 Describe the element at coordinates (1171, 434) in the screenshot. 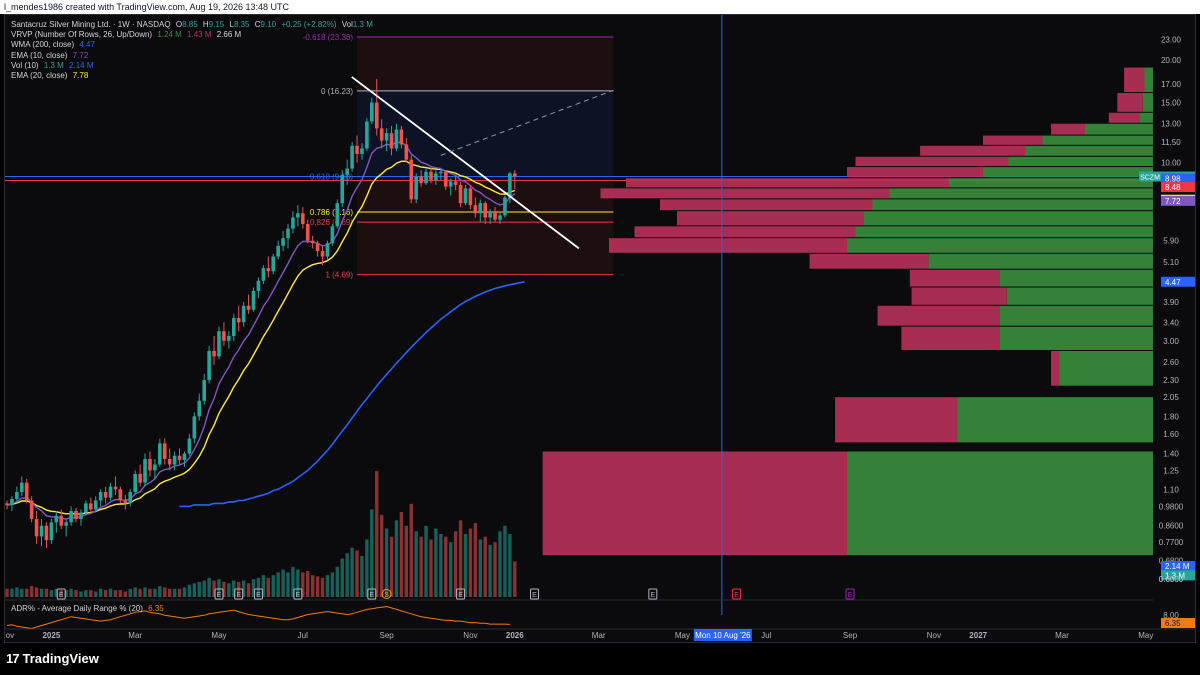

I see `price-axis-tick: 1.60` at that location.